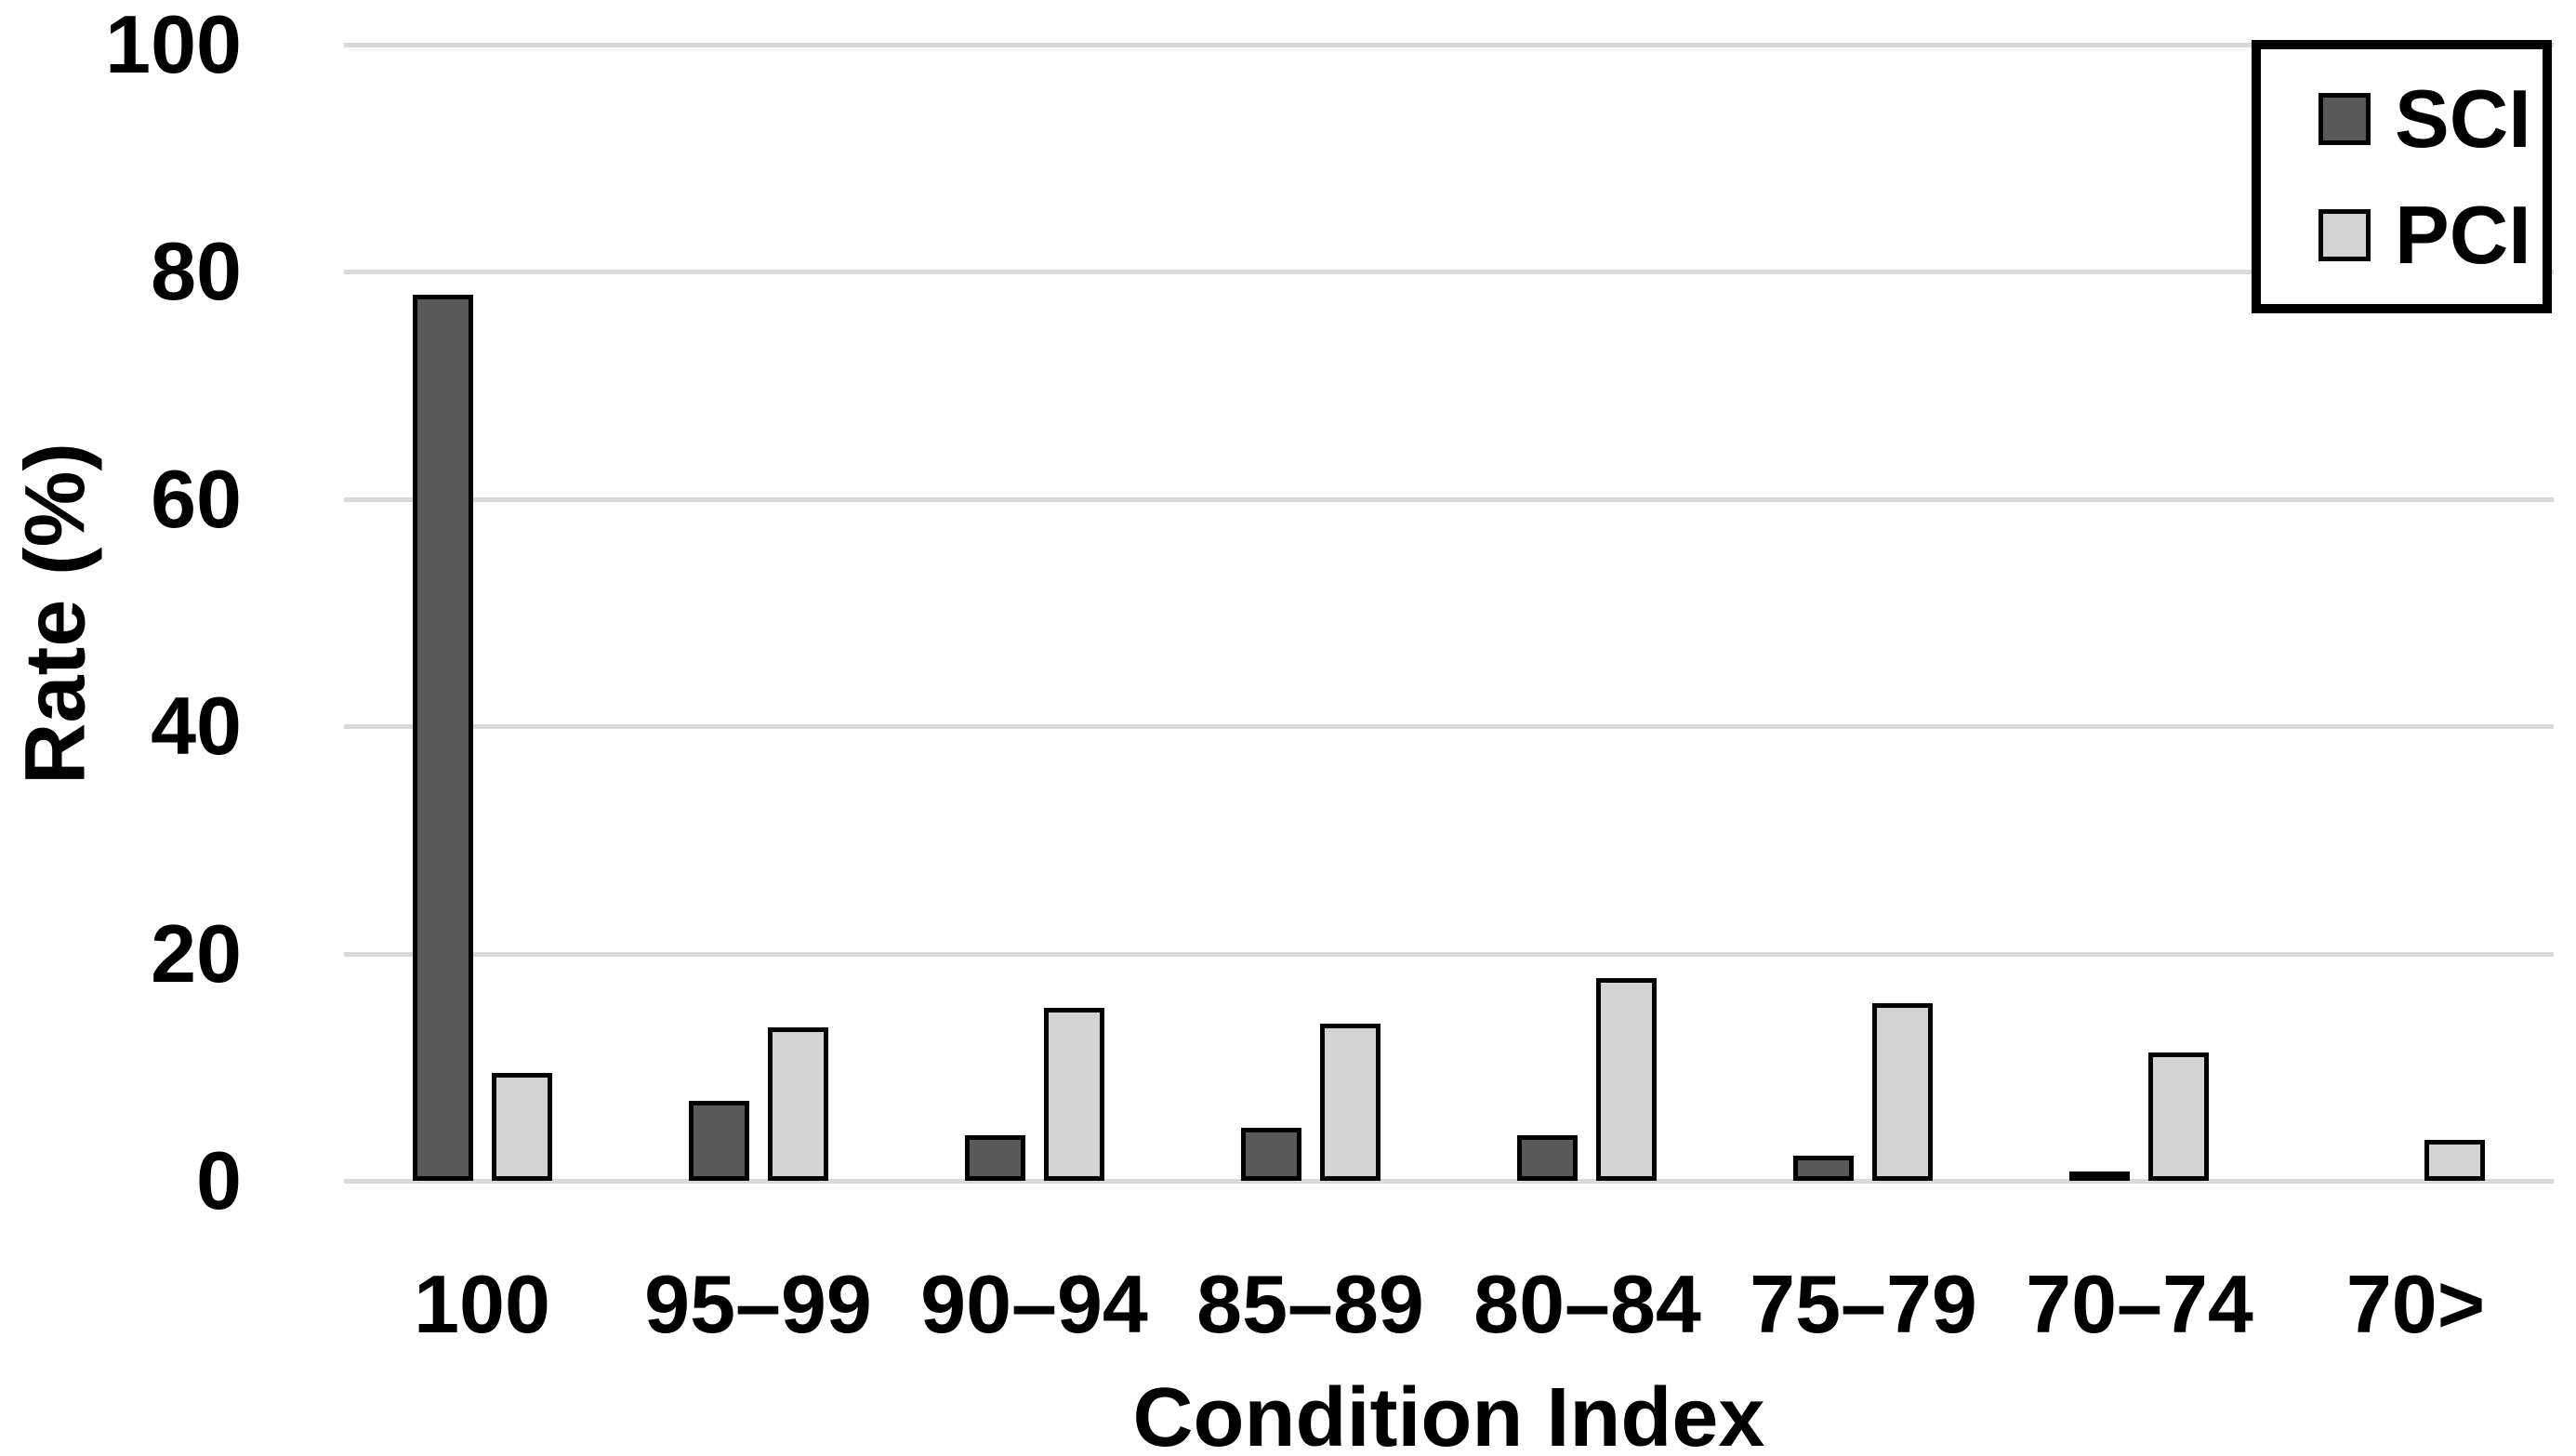 The height and width of the screenshot is (1456, 2576). What do you see at coordinates (1448, 1413) in the screenshot?
I see `x-axis-title: Condition Index` at bounding box center [1448, 1413].